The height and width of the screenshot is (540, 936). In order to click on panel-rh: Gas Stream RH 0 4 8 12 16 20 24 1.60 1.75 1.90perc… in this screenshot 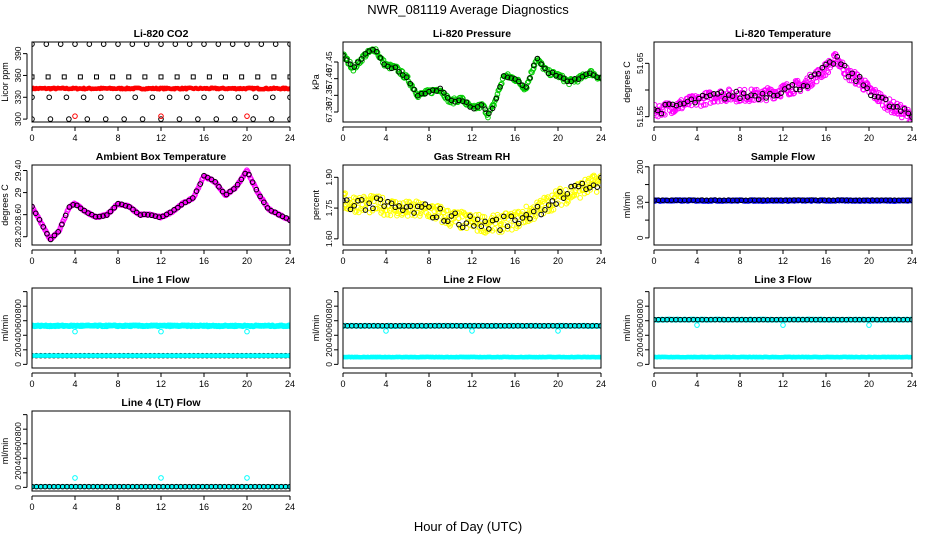, I will do `click(458, 208)`.